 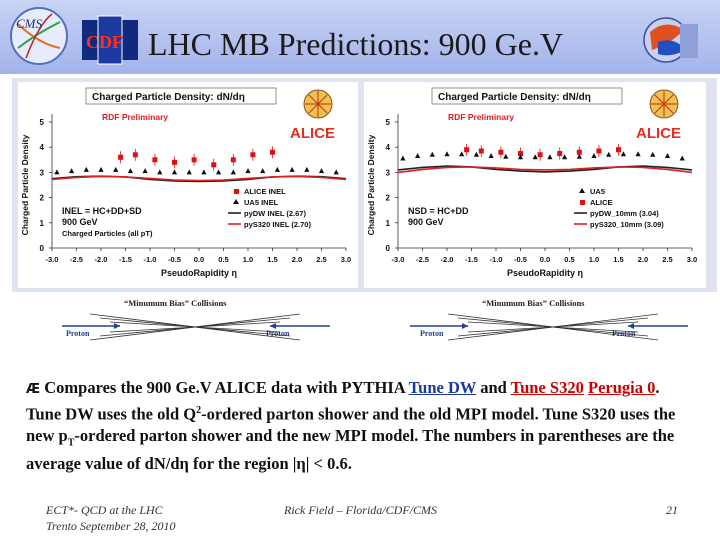 What do you see at coordinates (104, 42) in the screenshot?
I see `cdf-logo-text: CDF` at bounding box center [104, 42].